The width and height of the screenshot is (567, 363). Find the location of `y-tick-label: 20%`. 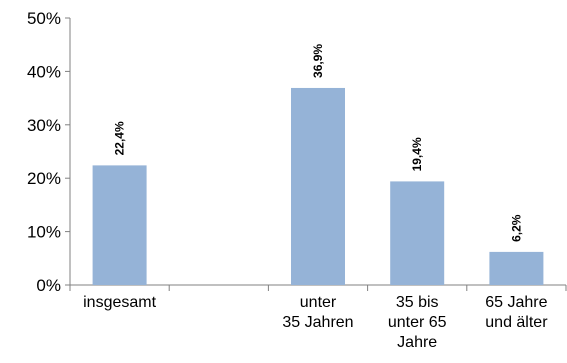

y-tick-label: 20% is located at coordinates (44, 178).